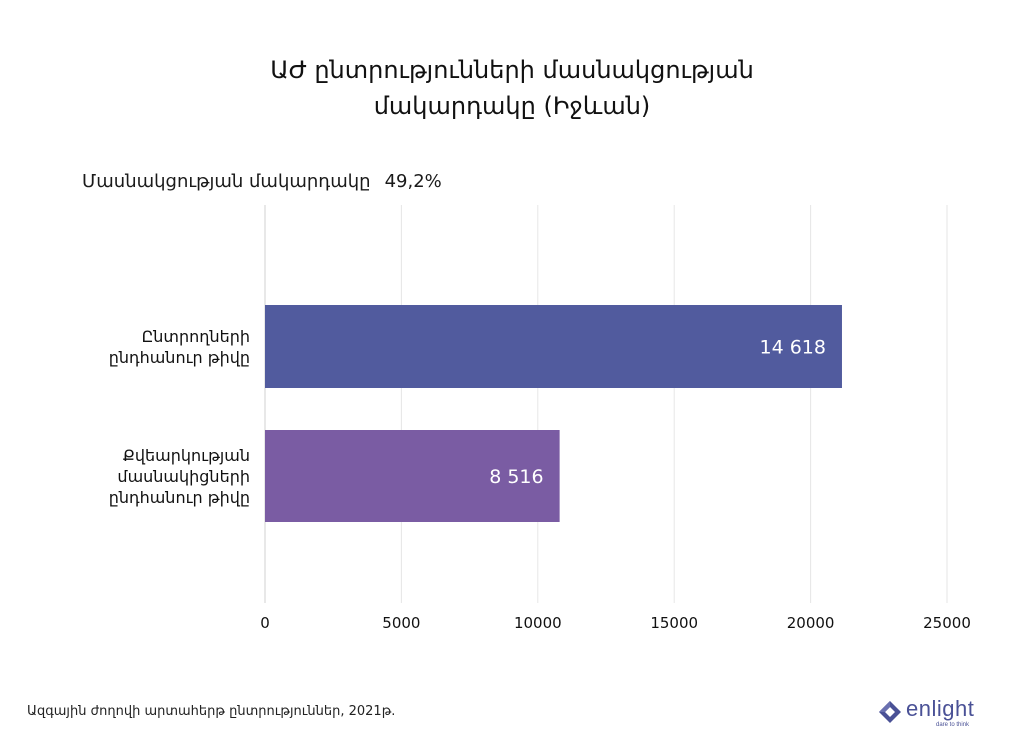 The image size is (1024, 749). What do you see at coordinates (947, 623) in the screenshot?
I see `x-tick-label: 25000` at bounding box center [947, 623].